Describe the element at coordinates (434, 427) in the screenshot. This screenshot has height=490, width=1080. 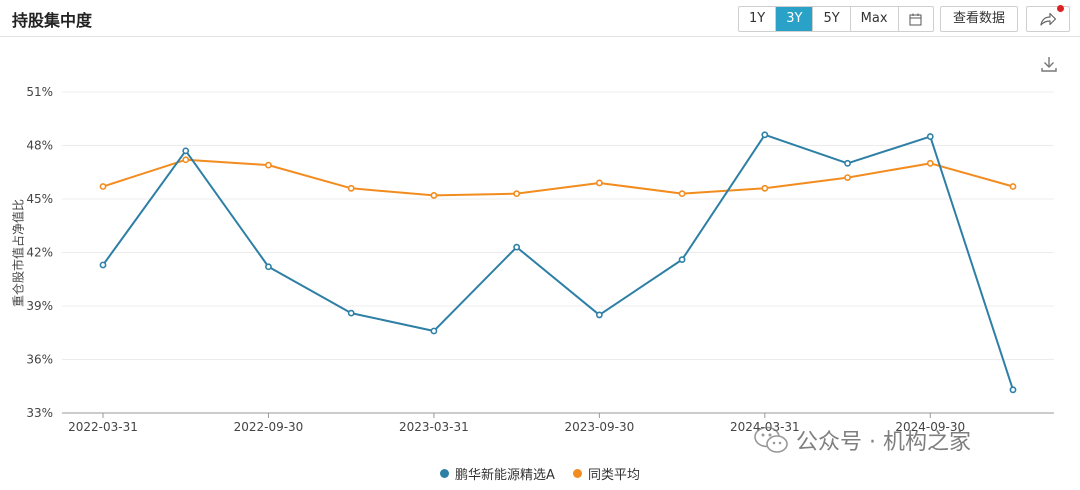
I see `x-tick-label: 2023-03-31` at that location.